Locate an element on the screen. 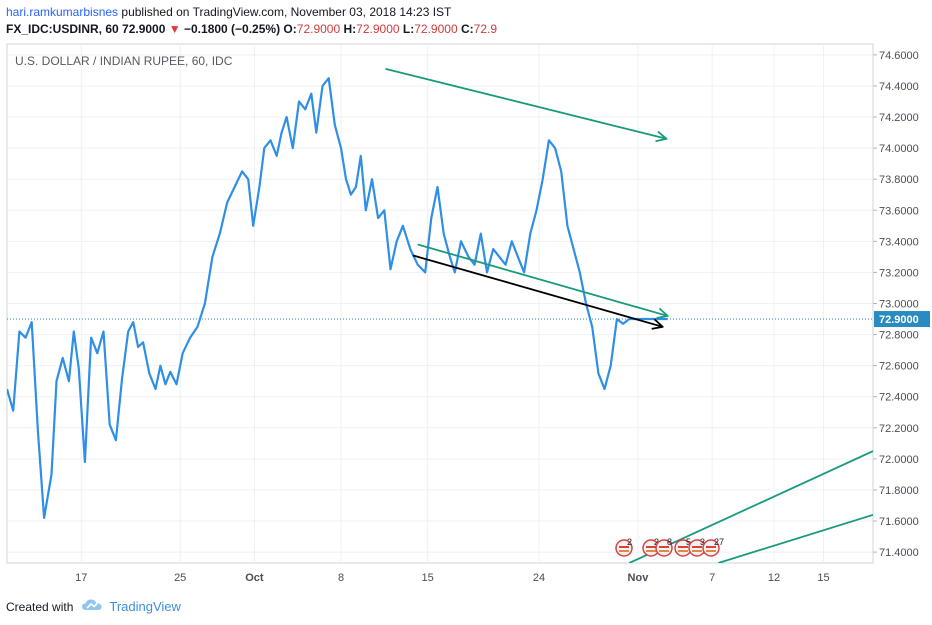 Image resolution: width=932 pixels, height=625 pixels. high-value: 72.9000 is located at coordinates (378, 29).